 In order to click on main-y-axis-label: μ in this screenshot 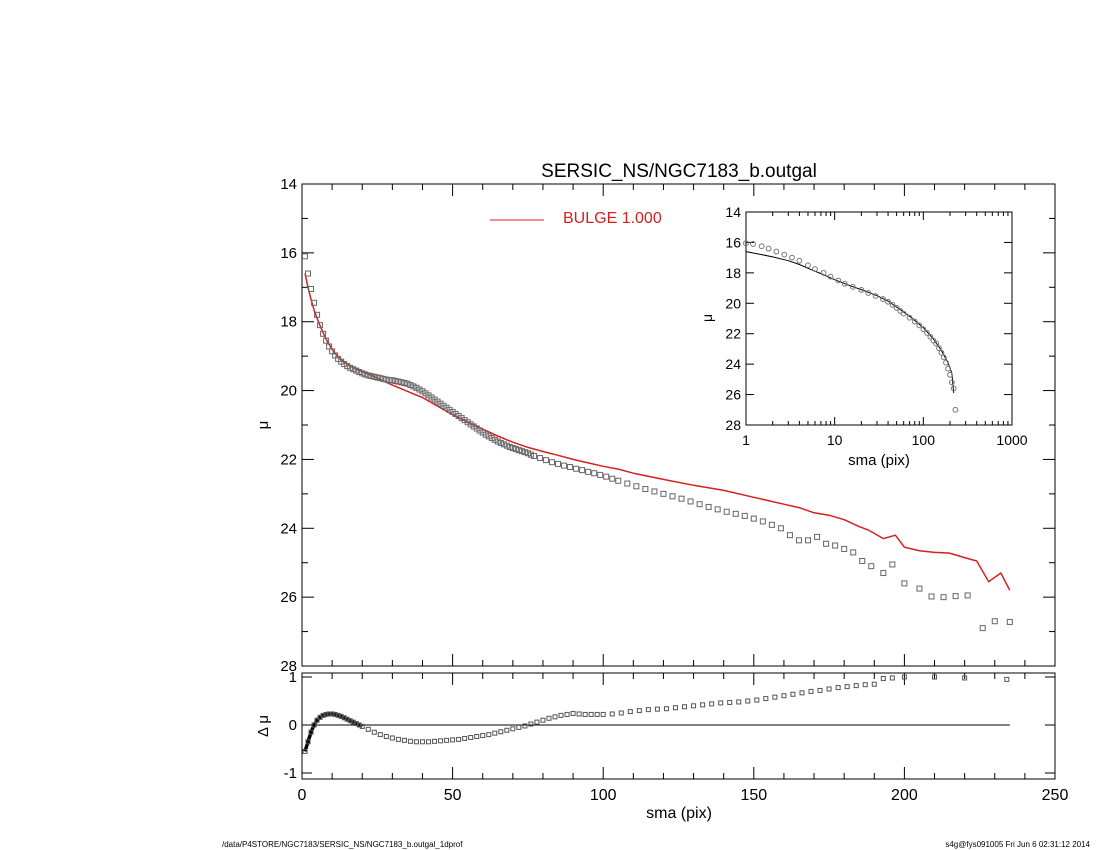, I will do `click(263, 425)`.